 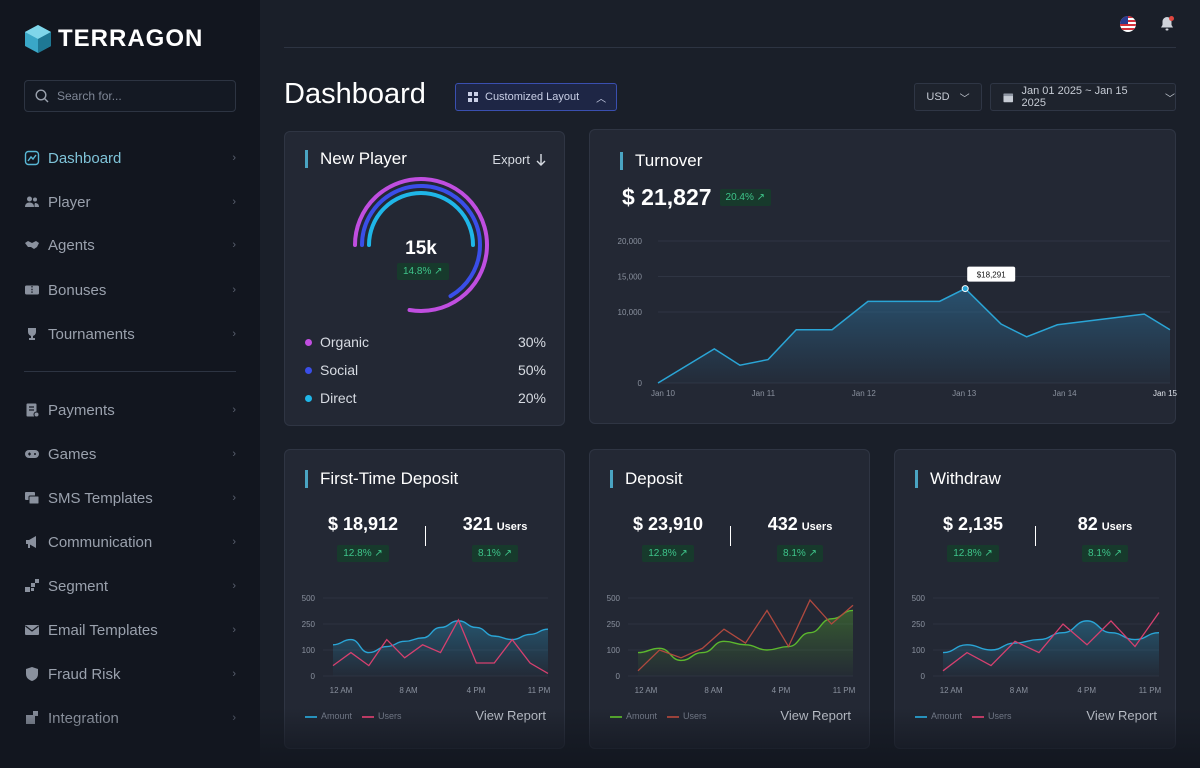 What do you see at coordinates (130, 630) in the screenshot?
I see `sidebar-item-email-templates: Email Templates ›` at bounding box center [130, 630].